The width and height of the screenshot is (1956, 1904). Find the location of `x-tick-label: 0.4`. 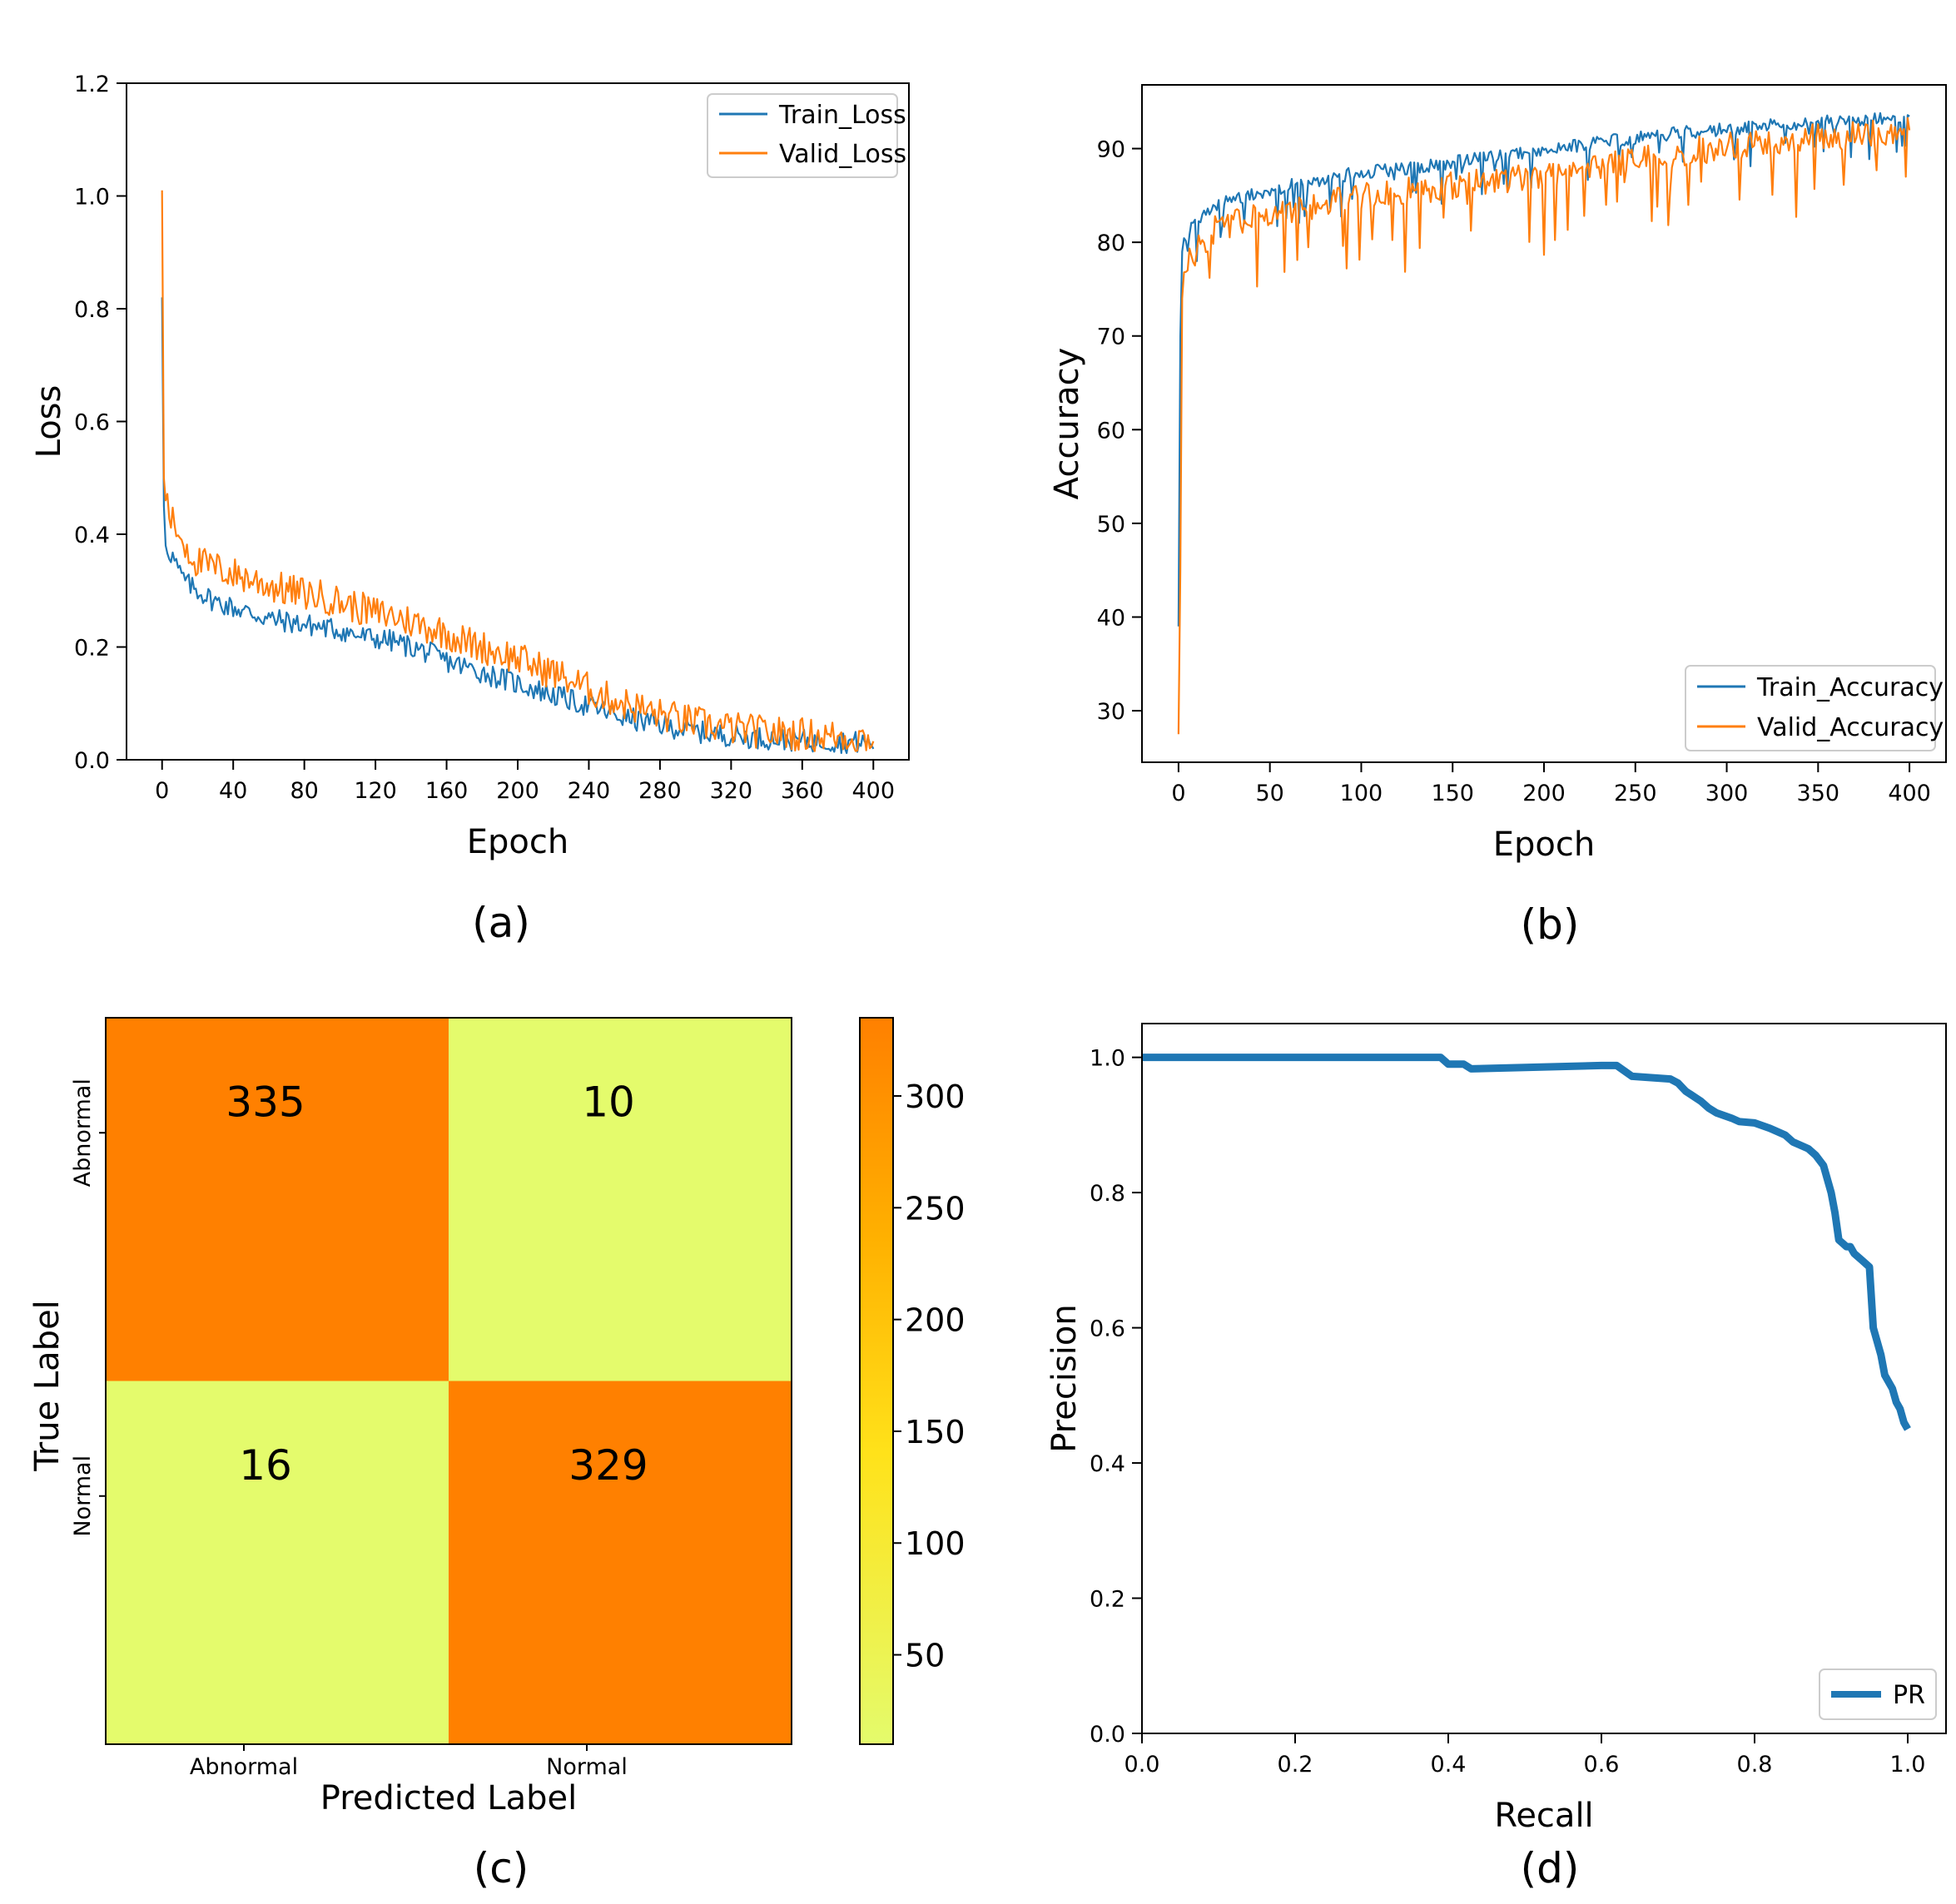

x-tick-label: 0.4 is located at coordinates (1449, 1765).